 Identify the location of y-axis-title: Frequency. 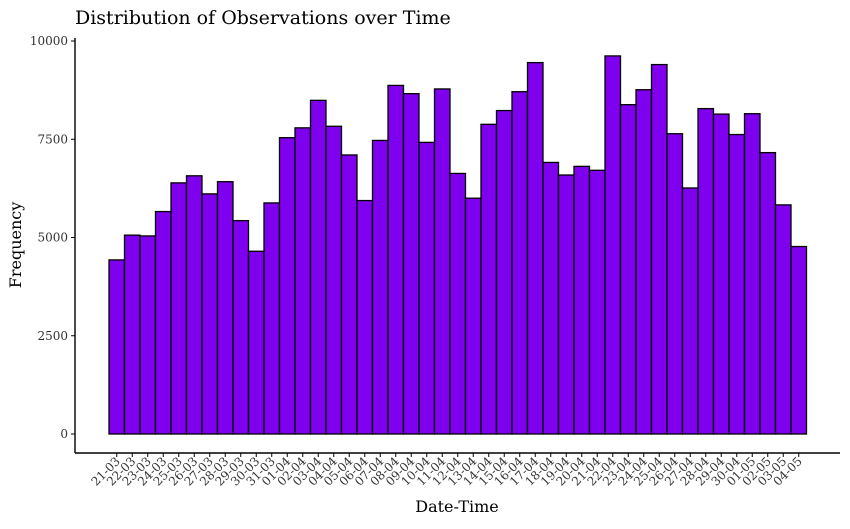
(15, 245).